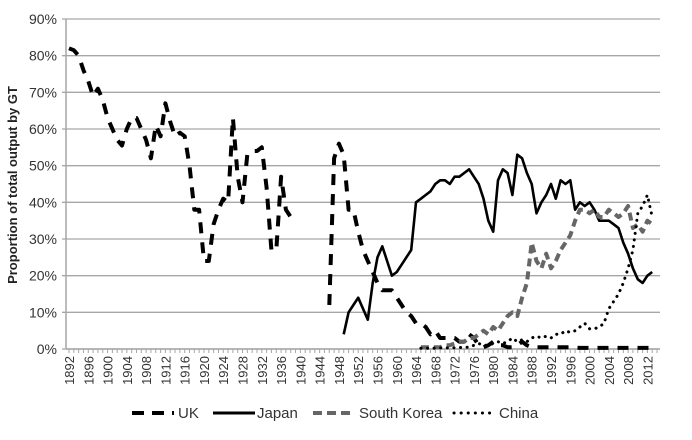  What do you see at coordinates (12, 185) in the screenshot?
I see `y-axis-title: Proportion of total output by GT` at bounding box center [12, 185].